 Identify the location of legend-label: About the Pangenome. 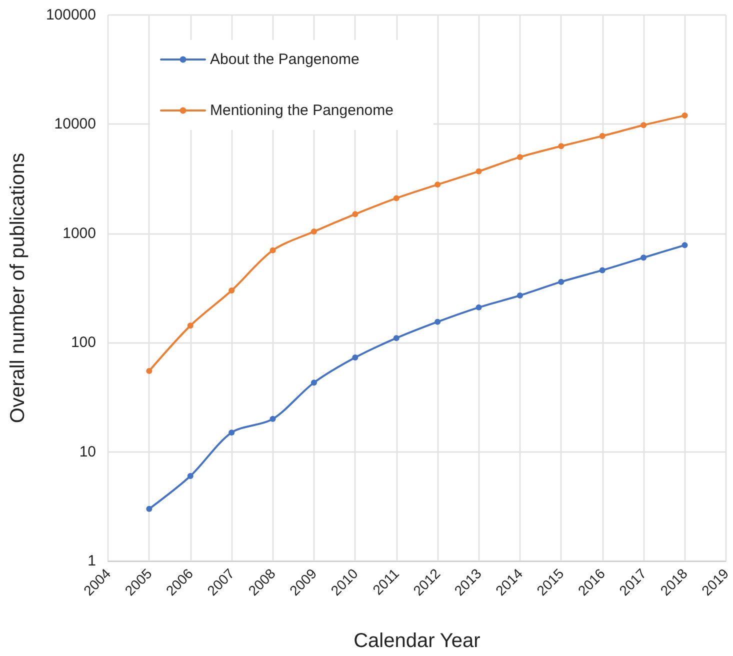
(285, 59).